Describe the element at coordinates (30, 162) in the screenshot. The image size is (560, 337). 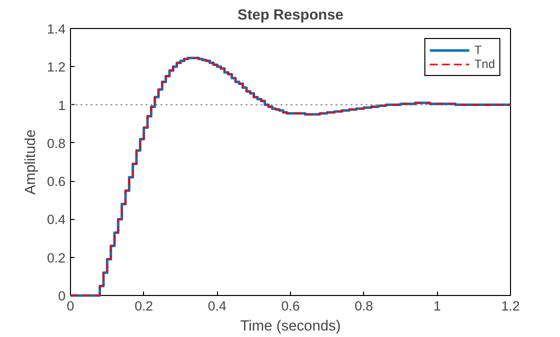
I see `y-axis-title: Amplitude` at that location.